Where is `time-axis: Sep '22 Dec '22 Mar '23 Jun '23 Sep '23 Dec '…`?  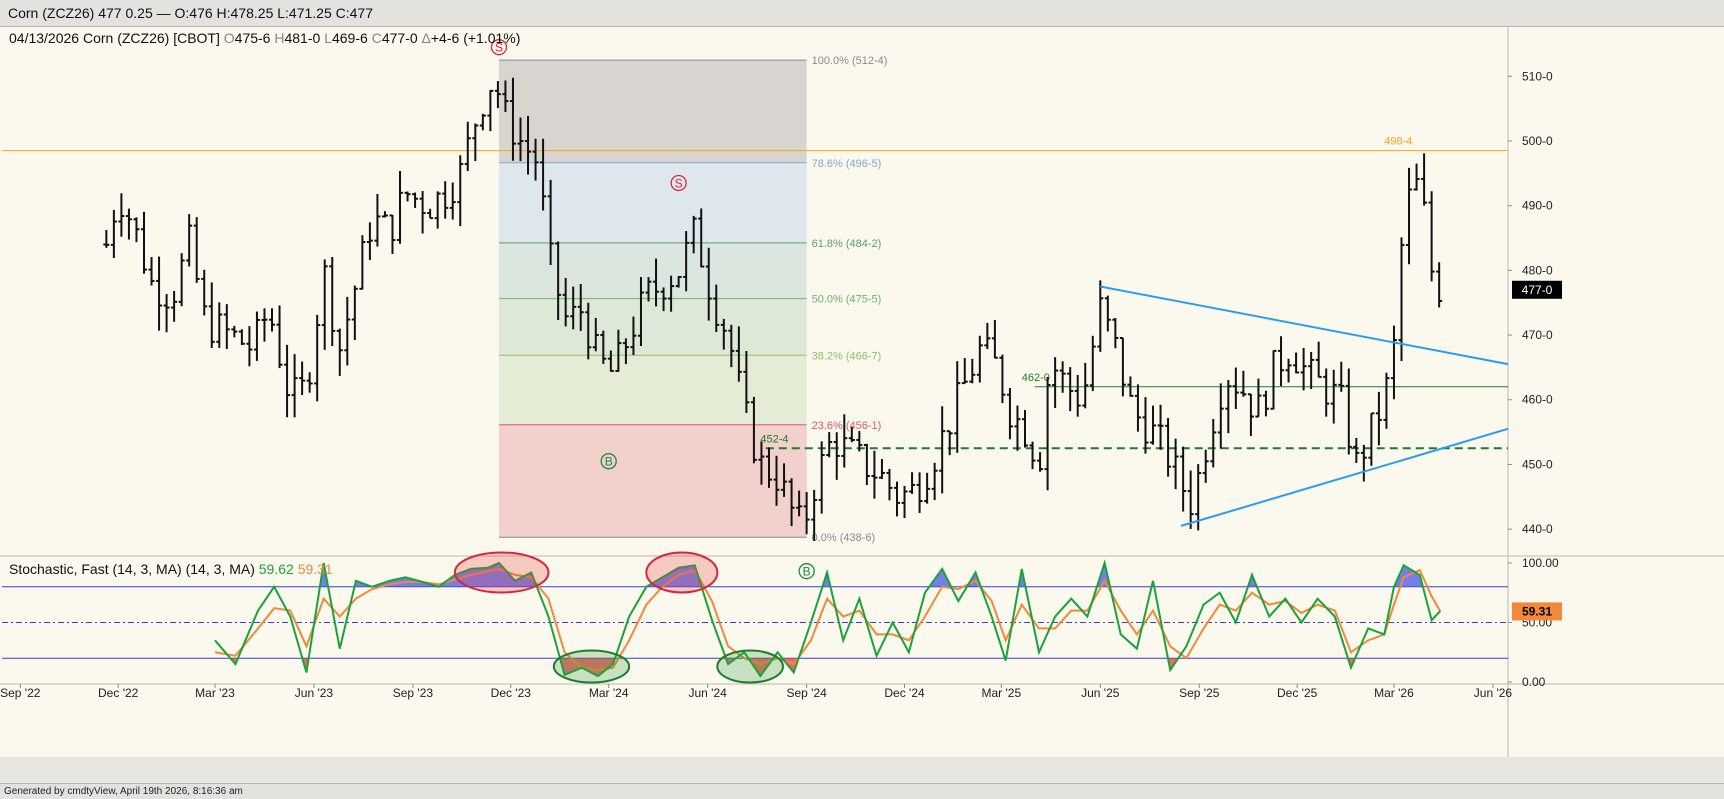 time-axis: Sep '22 Dec '22 Mar '23 Jun '23 Sep '23 Dec '… is located at coordinates (756, 692).